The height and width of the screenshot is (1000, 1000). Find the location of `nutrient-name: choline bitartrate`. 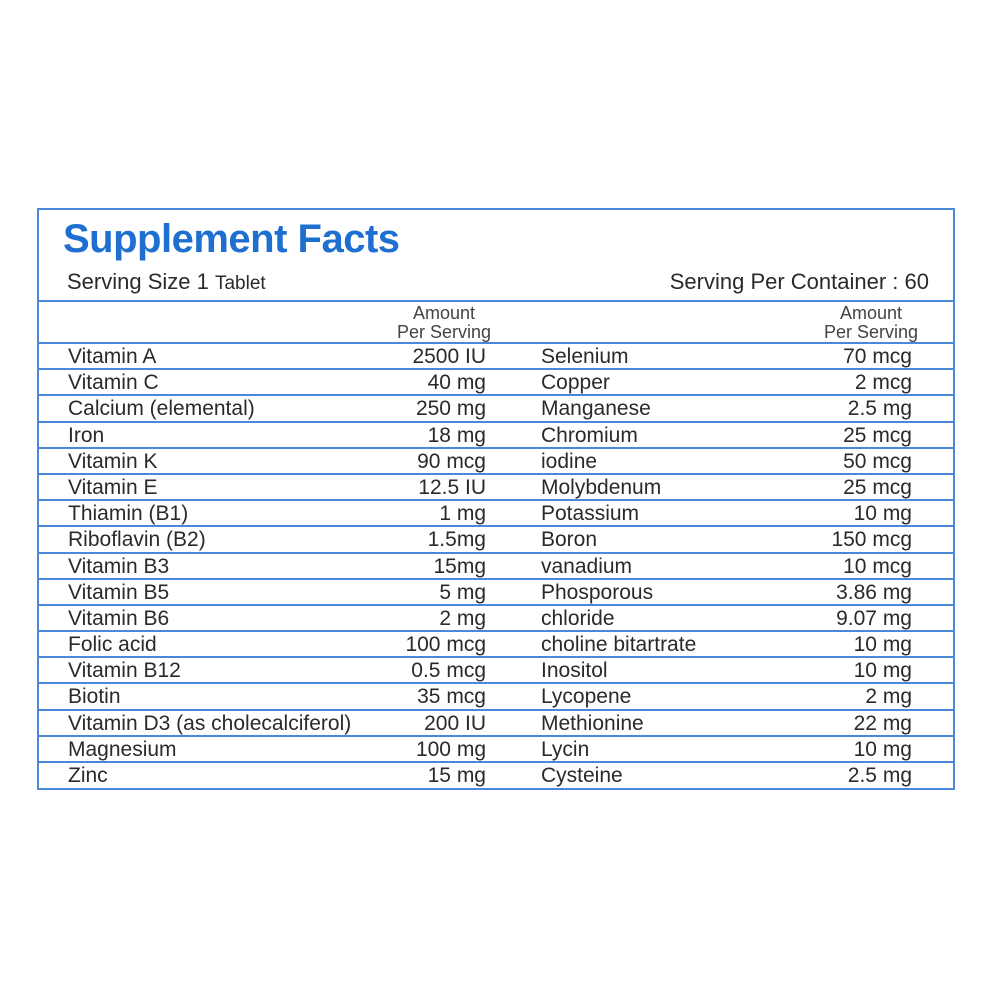

nutrient-name: choline bitartrate is located at coordinates (619, 645).